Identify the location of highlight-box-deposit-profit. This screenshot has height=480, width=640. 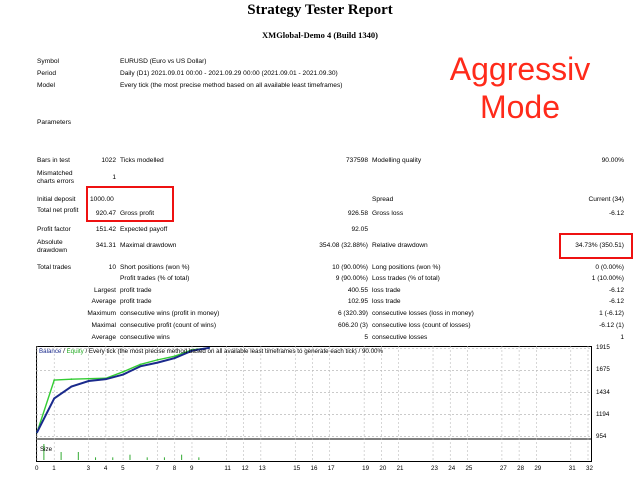
(130, 204).